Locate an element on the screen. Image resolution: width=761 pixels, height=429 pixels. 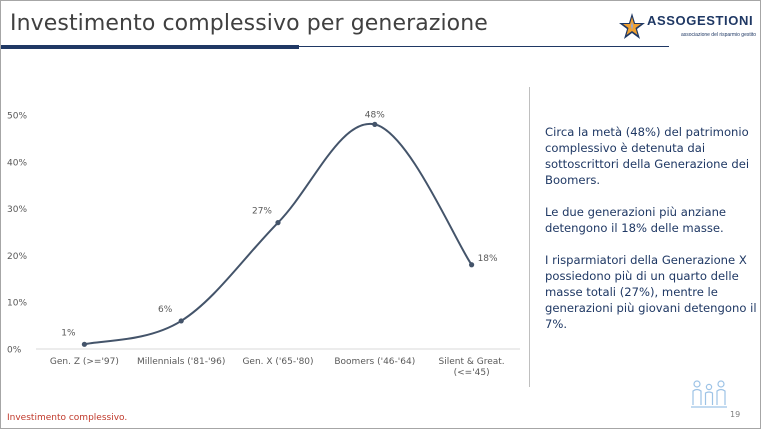
y-tick-label: 10% is located at coordinates (17, 304).